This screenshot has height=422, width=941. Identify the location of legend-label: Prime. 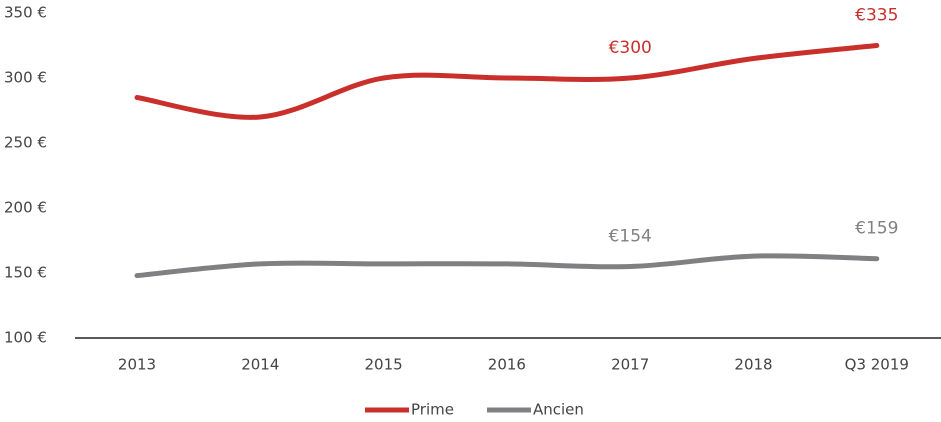
(432, 410).